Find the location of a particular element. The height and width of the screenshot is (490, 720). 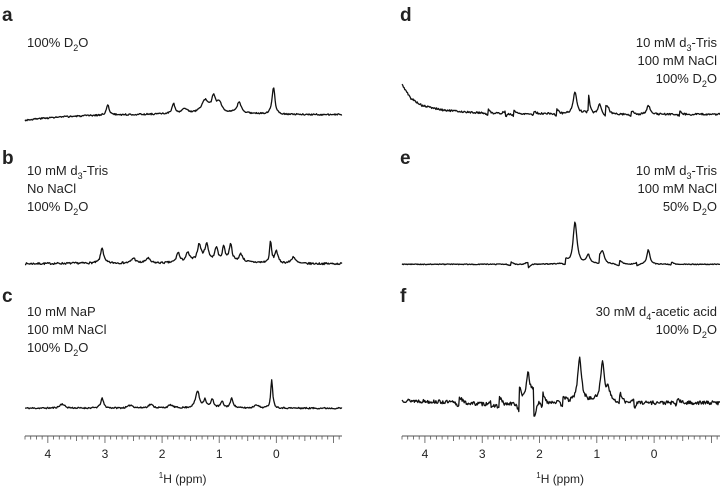

condition-line: 50% D2O is located at coordinates (690, 208).